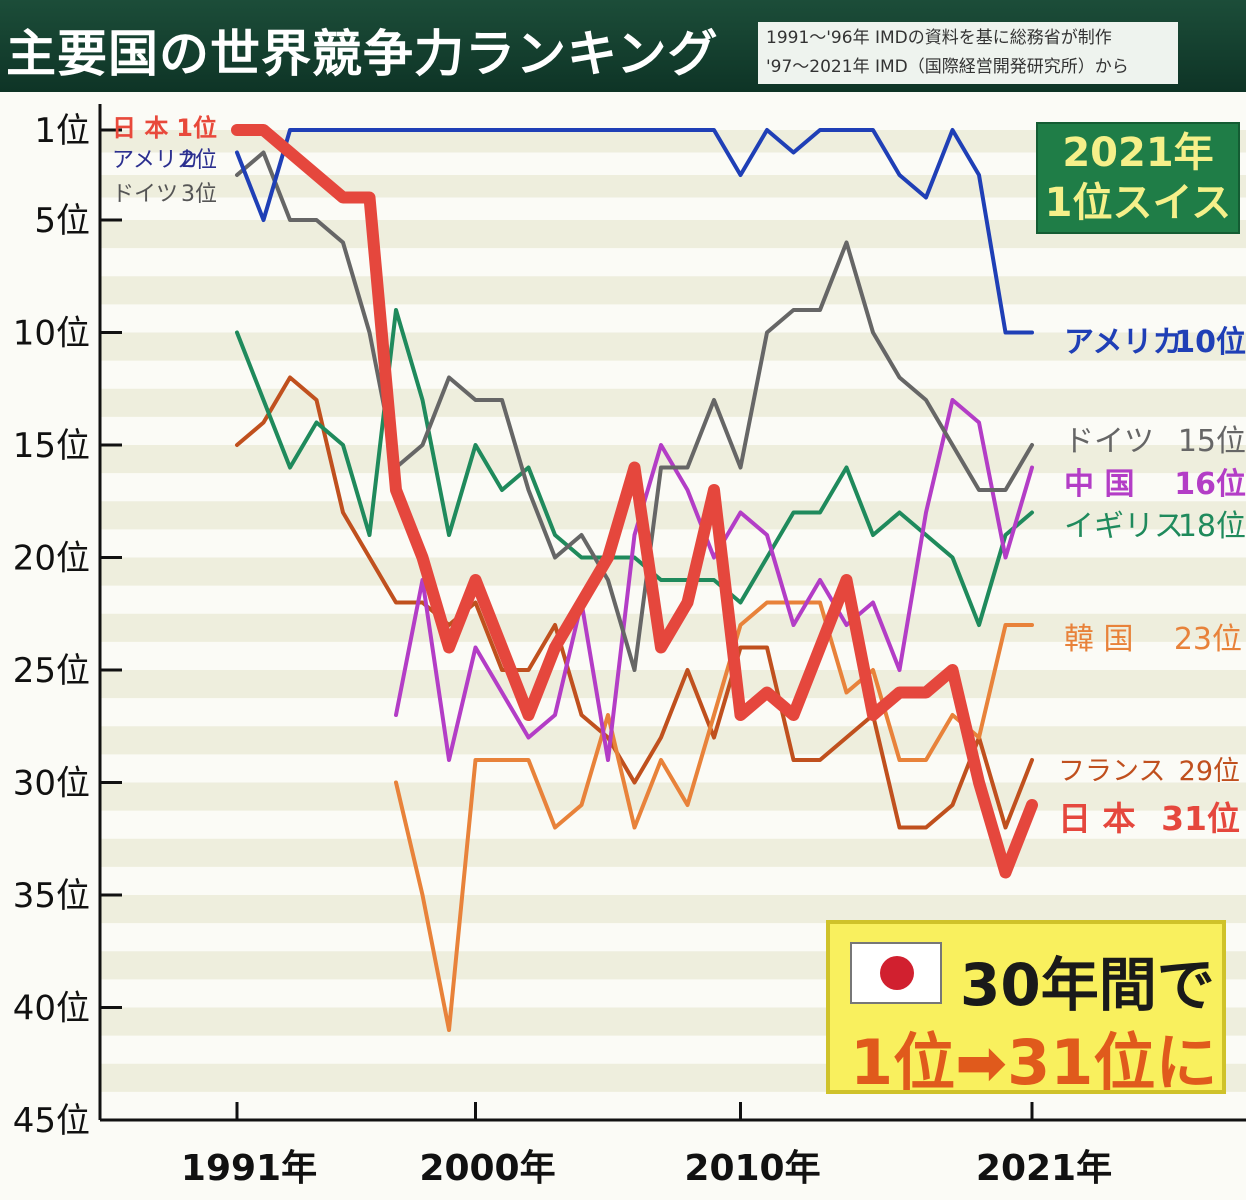 This screenshot has width=1246, height=1200. What do you see at coordinates (487, 1168) in the screenshot?
I see `x-tick-label: 2000年` at bounding box center [487, 1168].